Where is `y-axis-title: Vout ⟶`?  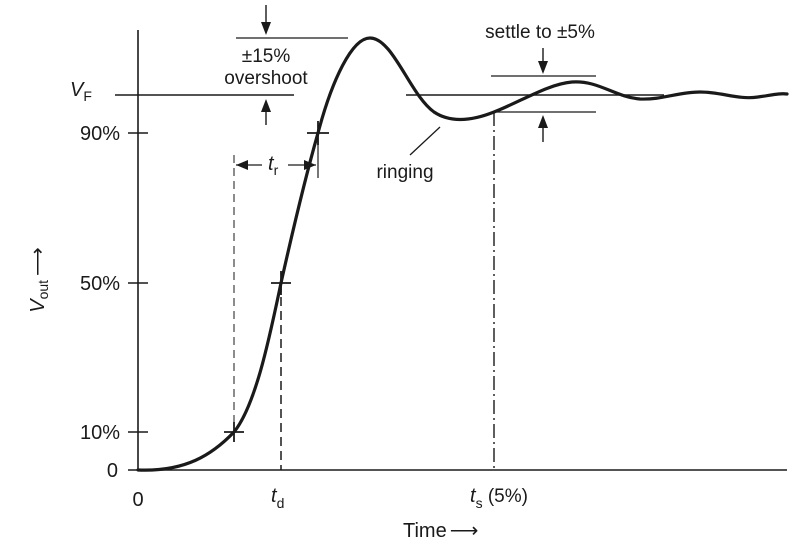 y-axis-title: Vout ⟶ is located at coordinates (39, 279).